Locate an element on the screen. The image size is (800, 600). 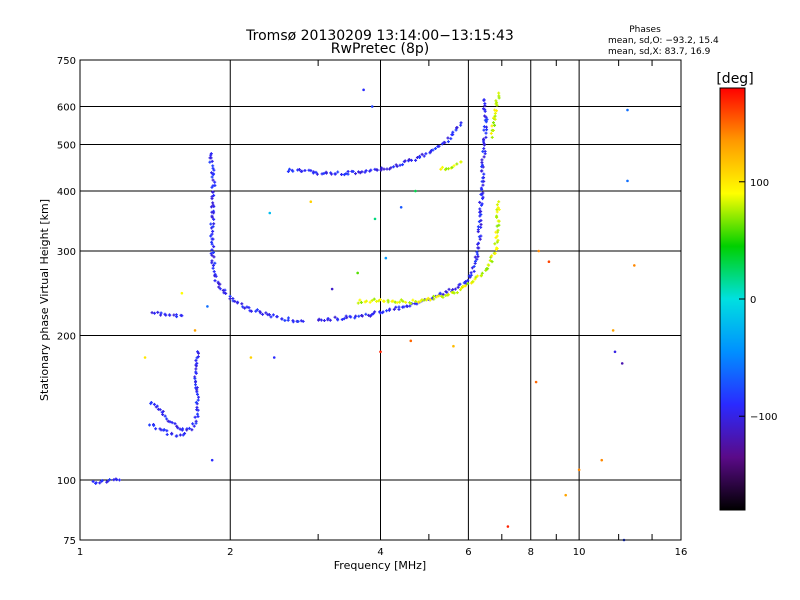
y-tick-label: 400 is located at coordinates (66, 192).